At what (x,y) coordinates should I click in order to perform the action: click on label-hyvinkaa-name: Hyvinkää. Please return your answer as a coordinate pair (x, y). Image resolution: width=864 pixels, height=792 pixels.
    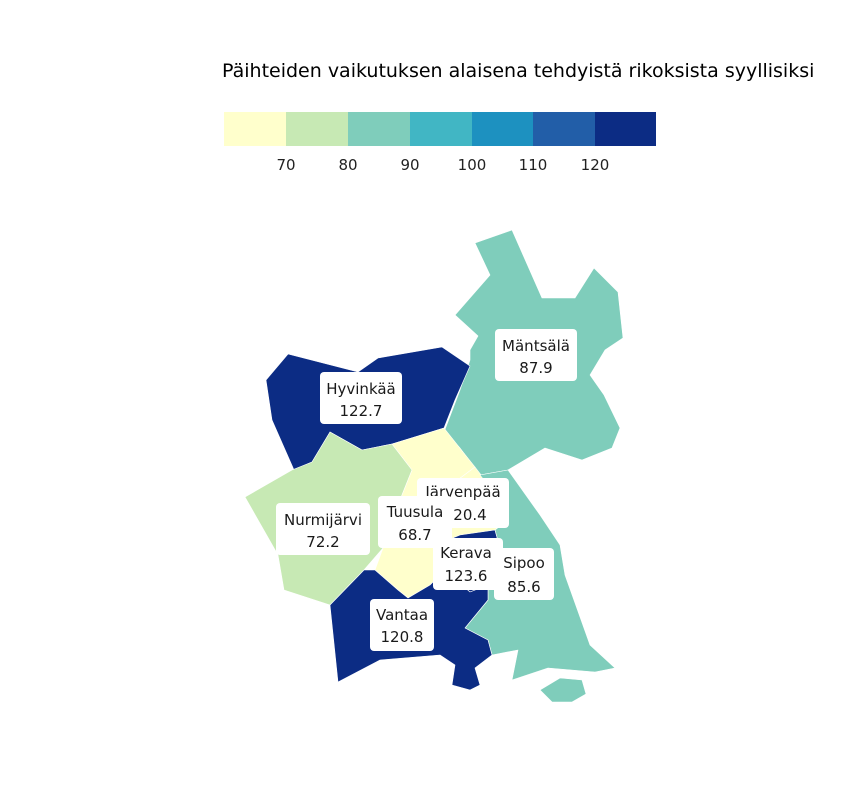
    Looking at the image, I should click on (361, 389).